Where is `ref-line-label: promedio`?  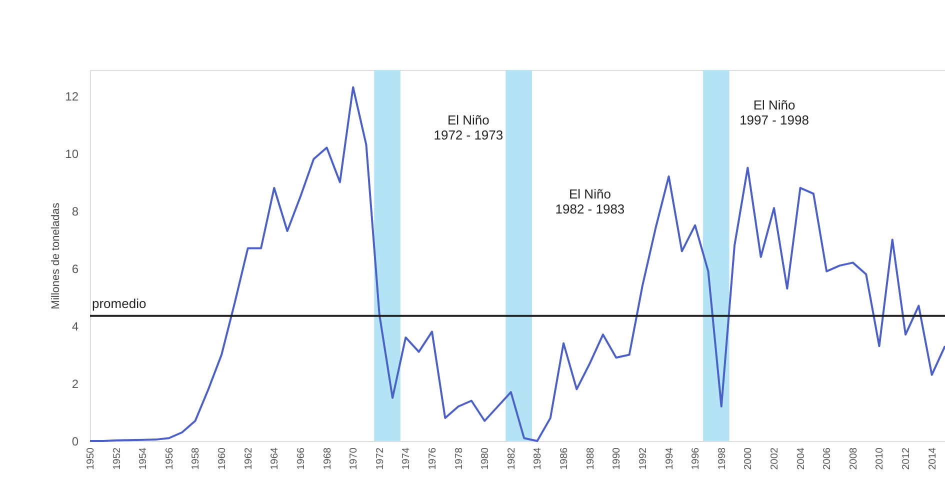
ref-line-label: promedio is located at coordinates (119, 303).